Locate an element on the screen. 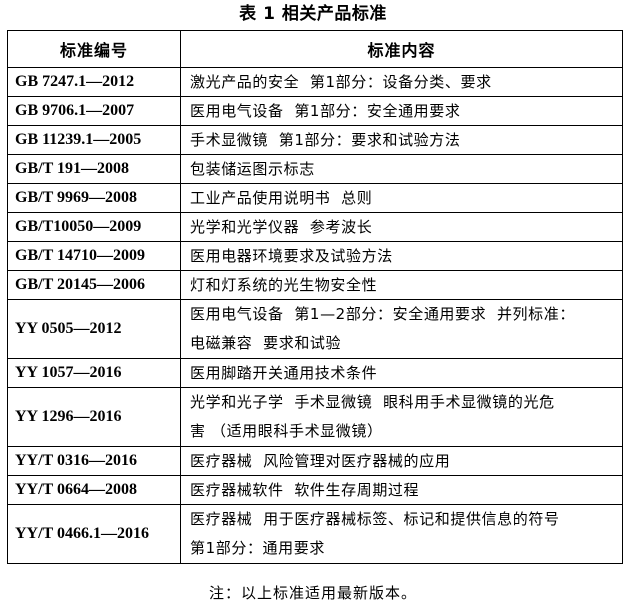 This screenshot has height=613, width=626. table-row: GB 7247.1—2012 激光产品的安全 第1部分：设备分类、要求 is located at coordinates (315, 82).